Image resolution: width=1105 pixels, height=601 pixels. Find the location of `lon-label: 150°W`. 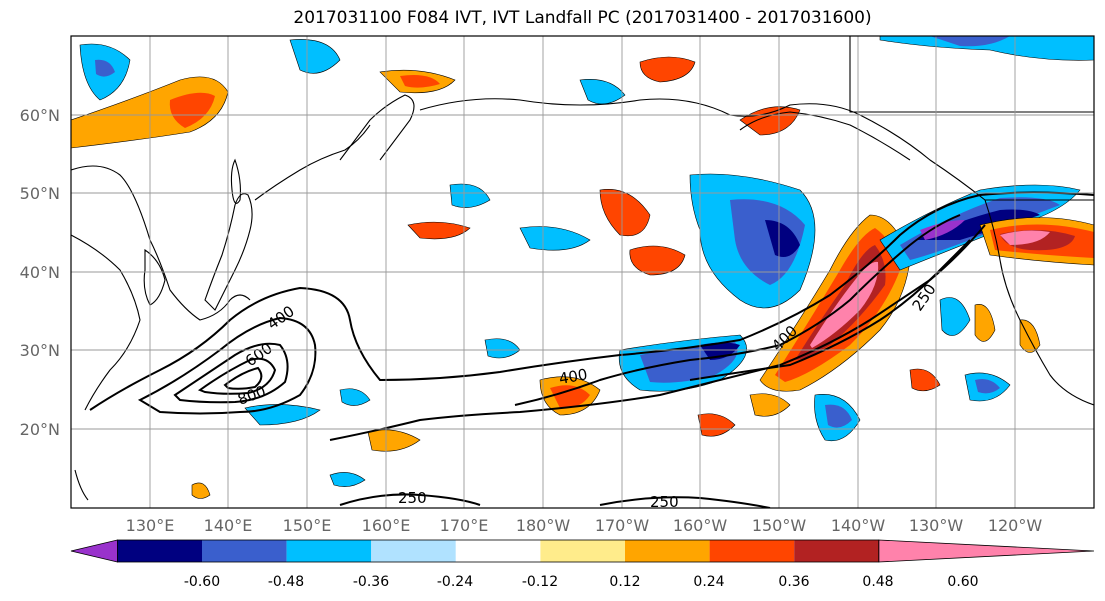

lon-label: 150°W is located at coordinates (779, 525).